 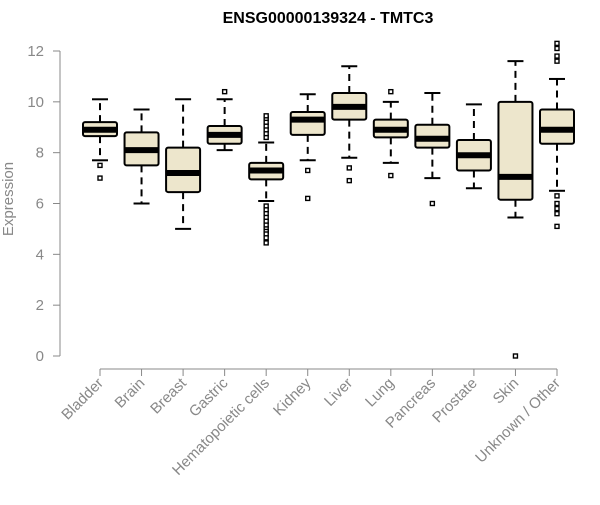 What do you see at coordinates (292, 396) in the screenshot?
I see `x-tick-label: Kidney` at bounding box center [292, 396].